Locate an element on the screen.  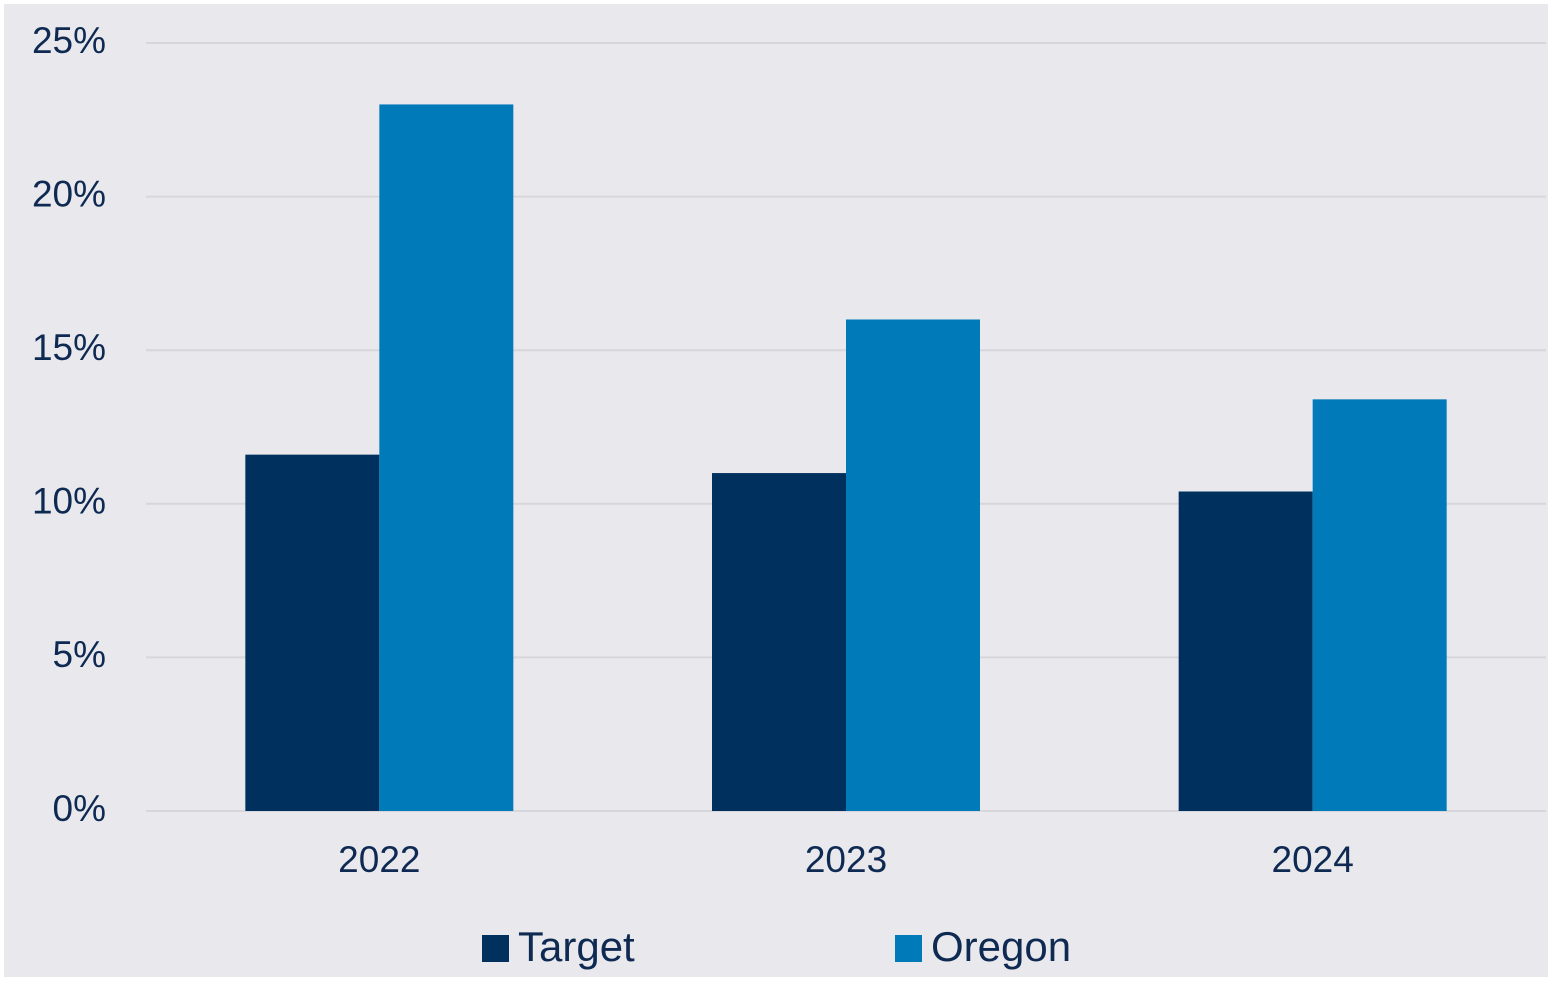
y-tick-label: 5% is located at coordinates (79, 654).